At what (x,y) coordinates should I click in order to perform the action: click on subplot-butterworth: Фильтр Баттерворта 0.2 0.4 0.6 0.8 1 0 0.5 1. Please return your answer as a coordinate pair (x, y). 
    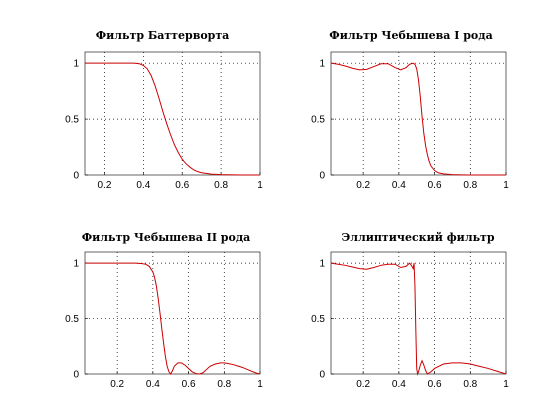
    Looking at the image, I should click on (164, 110).